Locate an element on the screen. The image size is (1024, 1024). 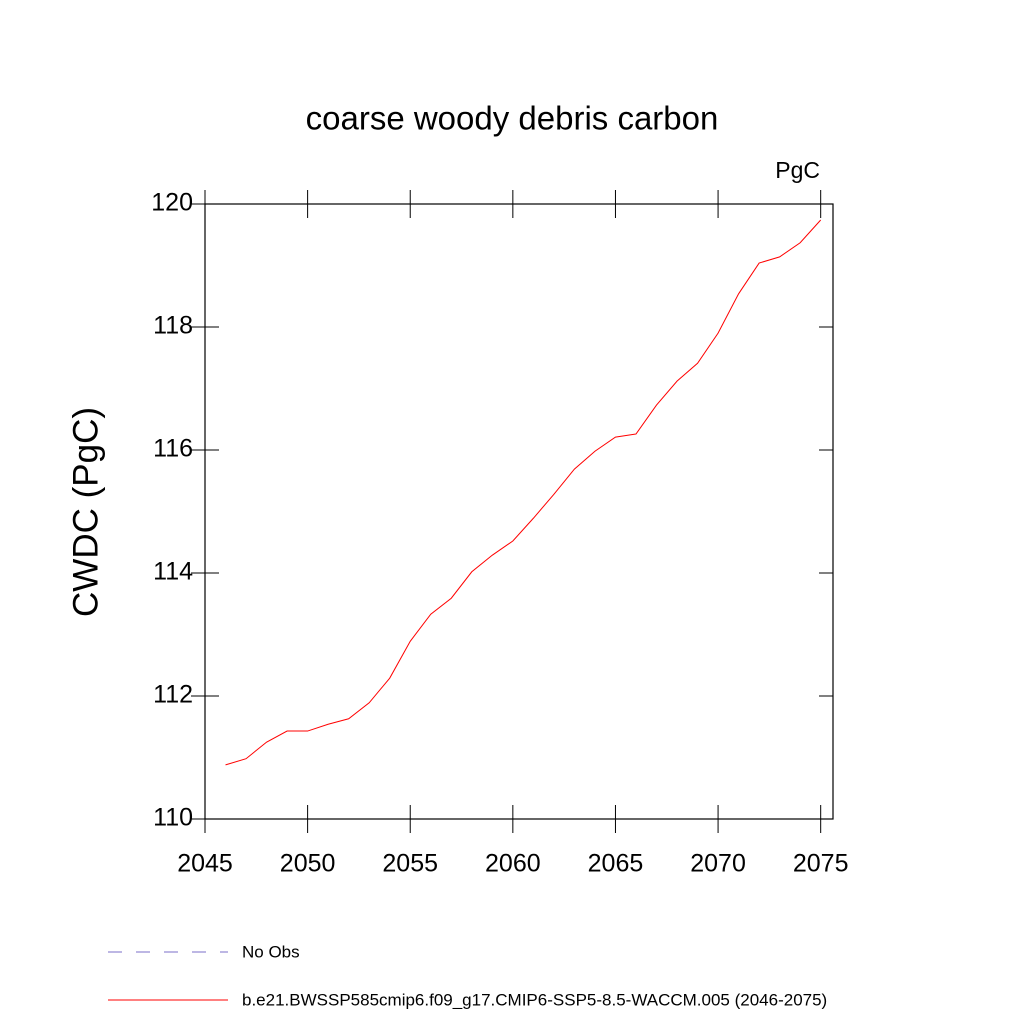
legend-label: No Obs is located at coordinates (271, 951).